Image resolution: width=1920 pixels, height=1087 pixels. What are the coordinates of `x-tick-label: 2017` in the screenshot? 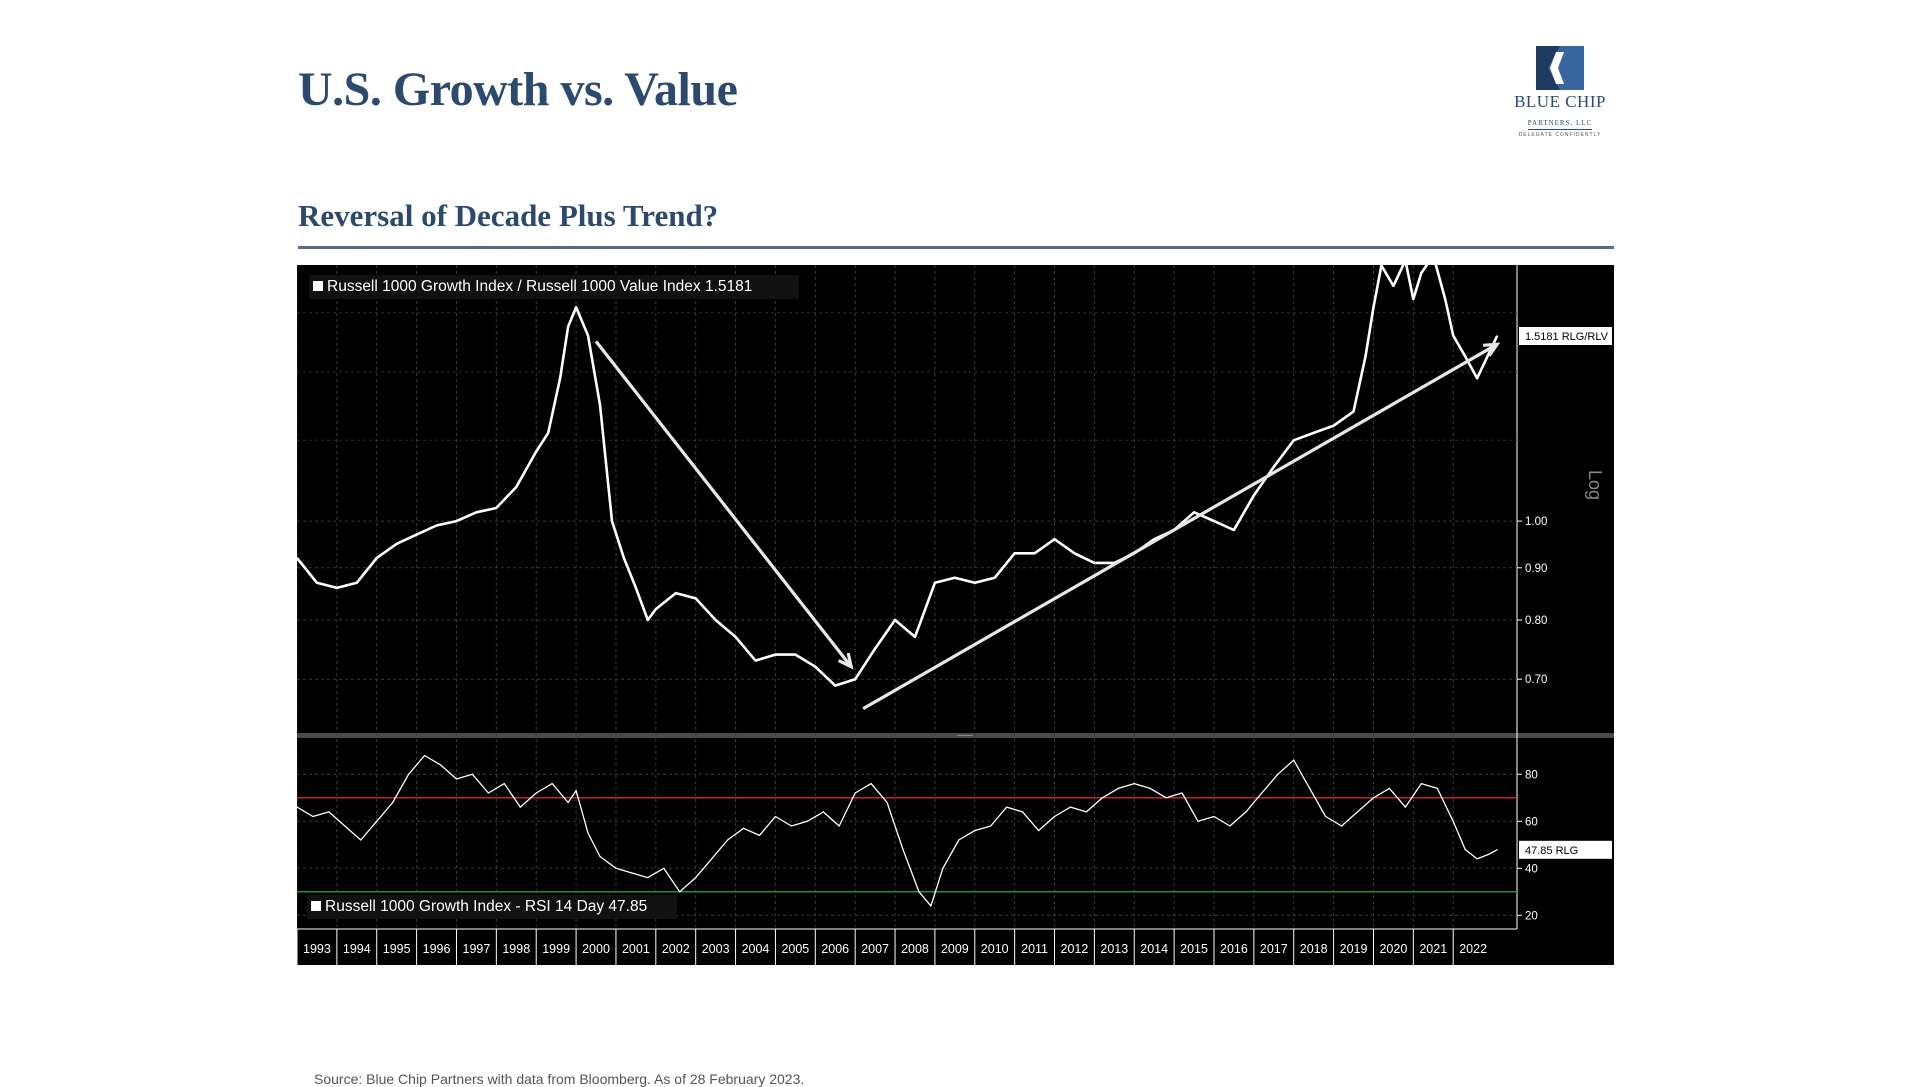 It's located at (1274, 949).